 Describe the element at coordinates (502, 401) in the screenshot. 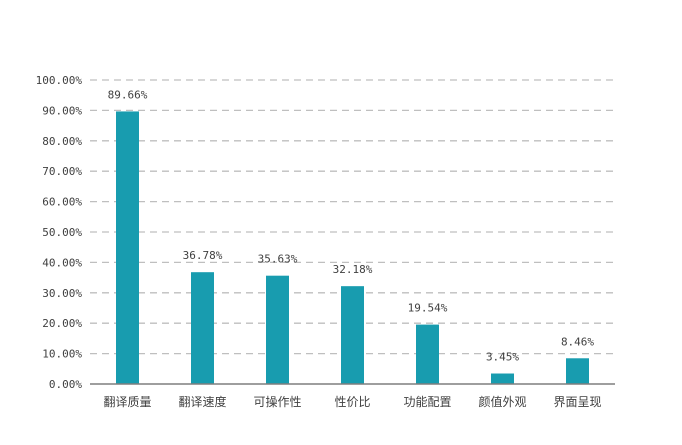

I see `x-category-label: 颜值外观` at that location.